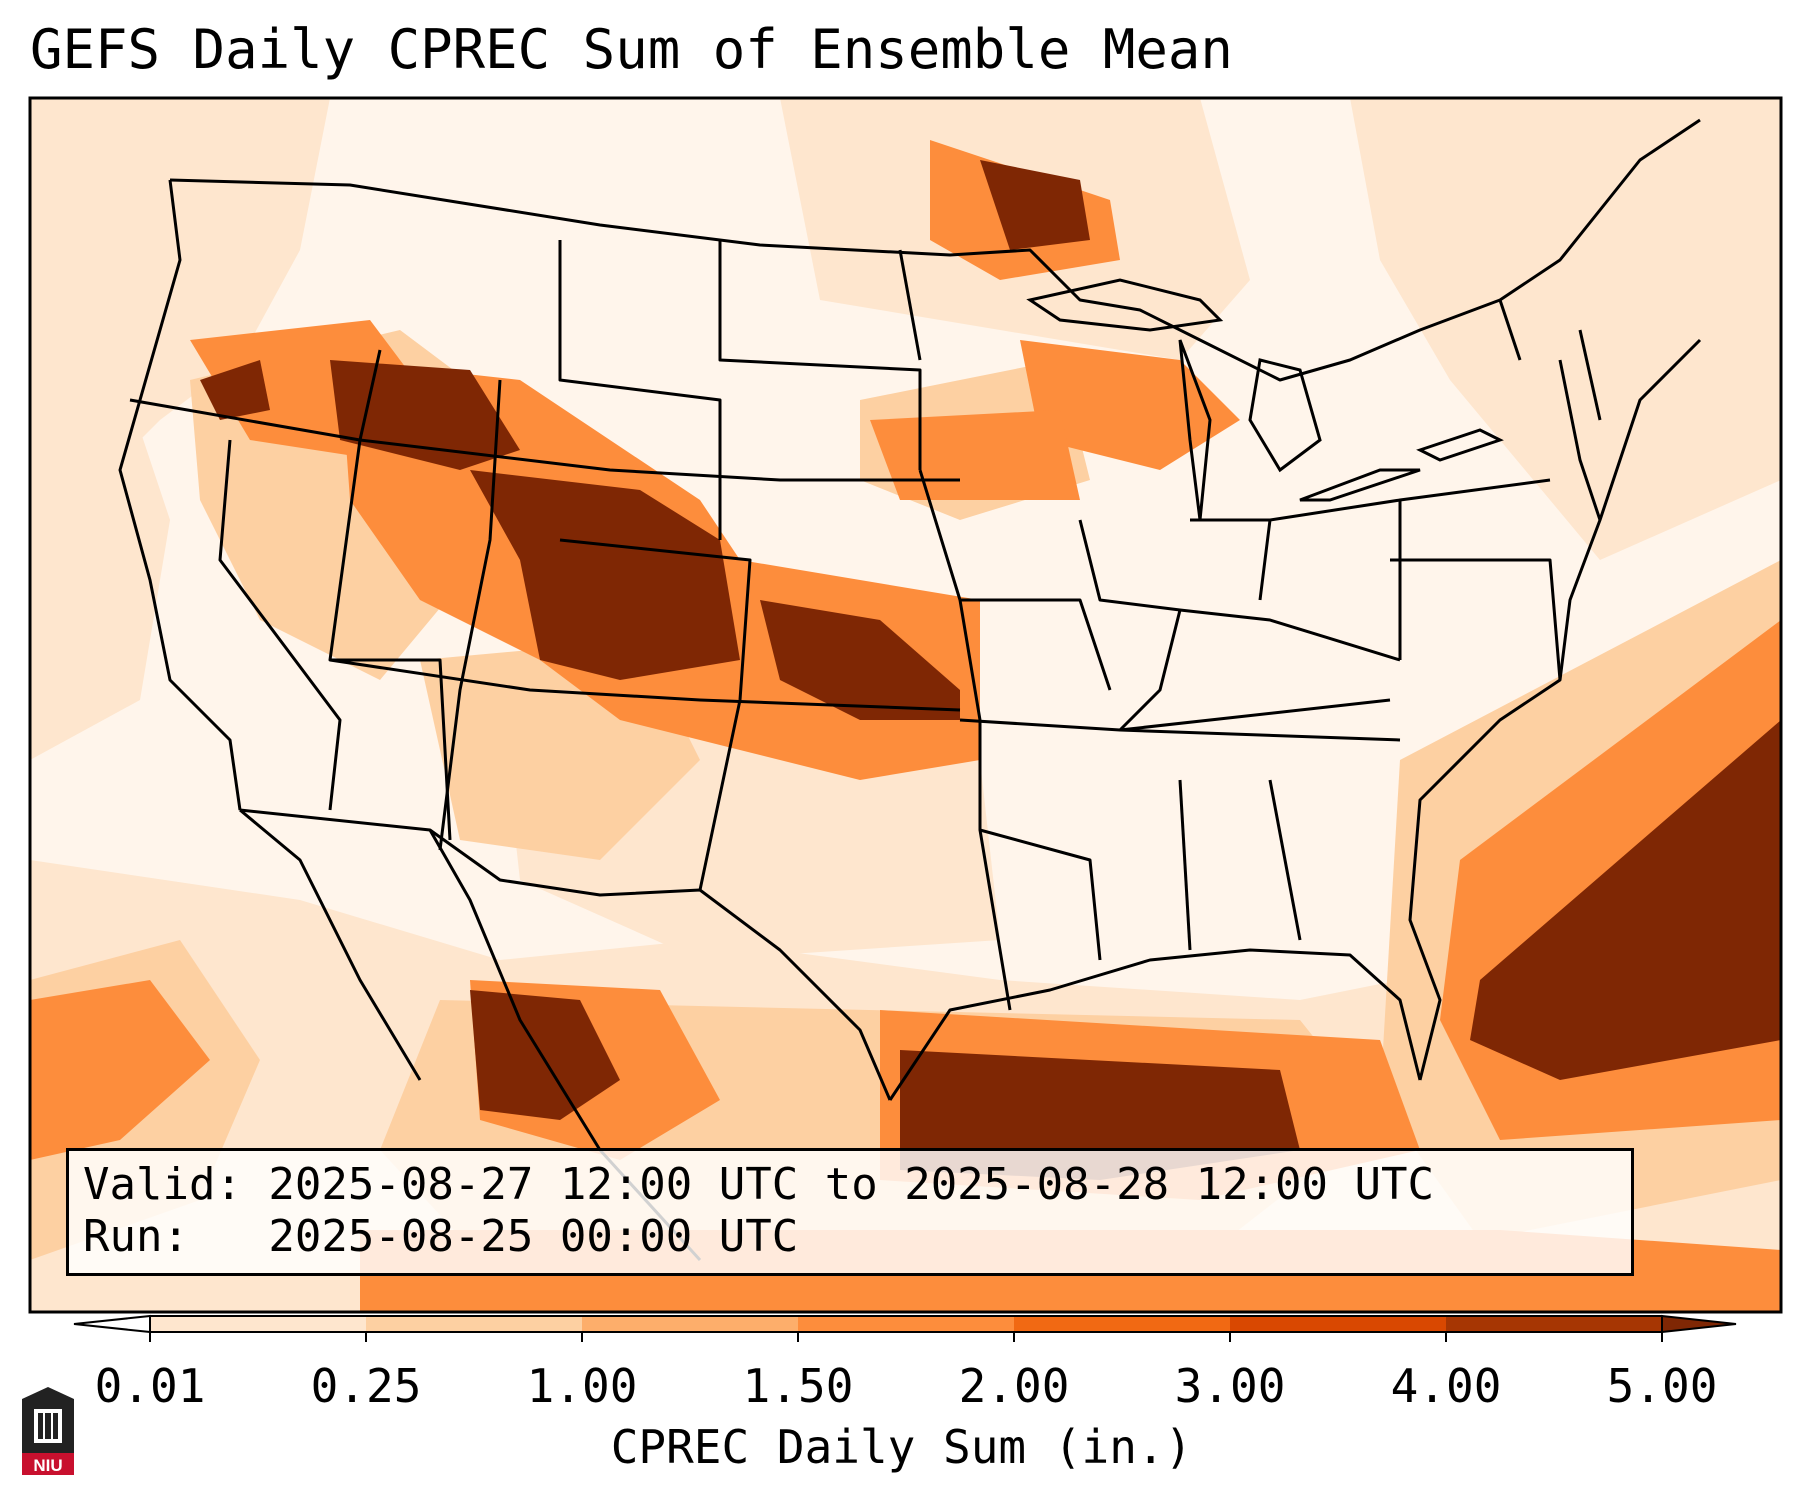 The height and width of the screenshot is (1500, 1803). Describe the element at coordinates (1155, 1024) in the screenshot. I see `gulf-coast` at that location.